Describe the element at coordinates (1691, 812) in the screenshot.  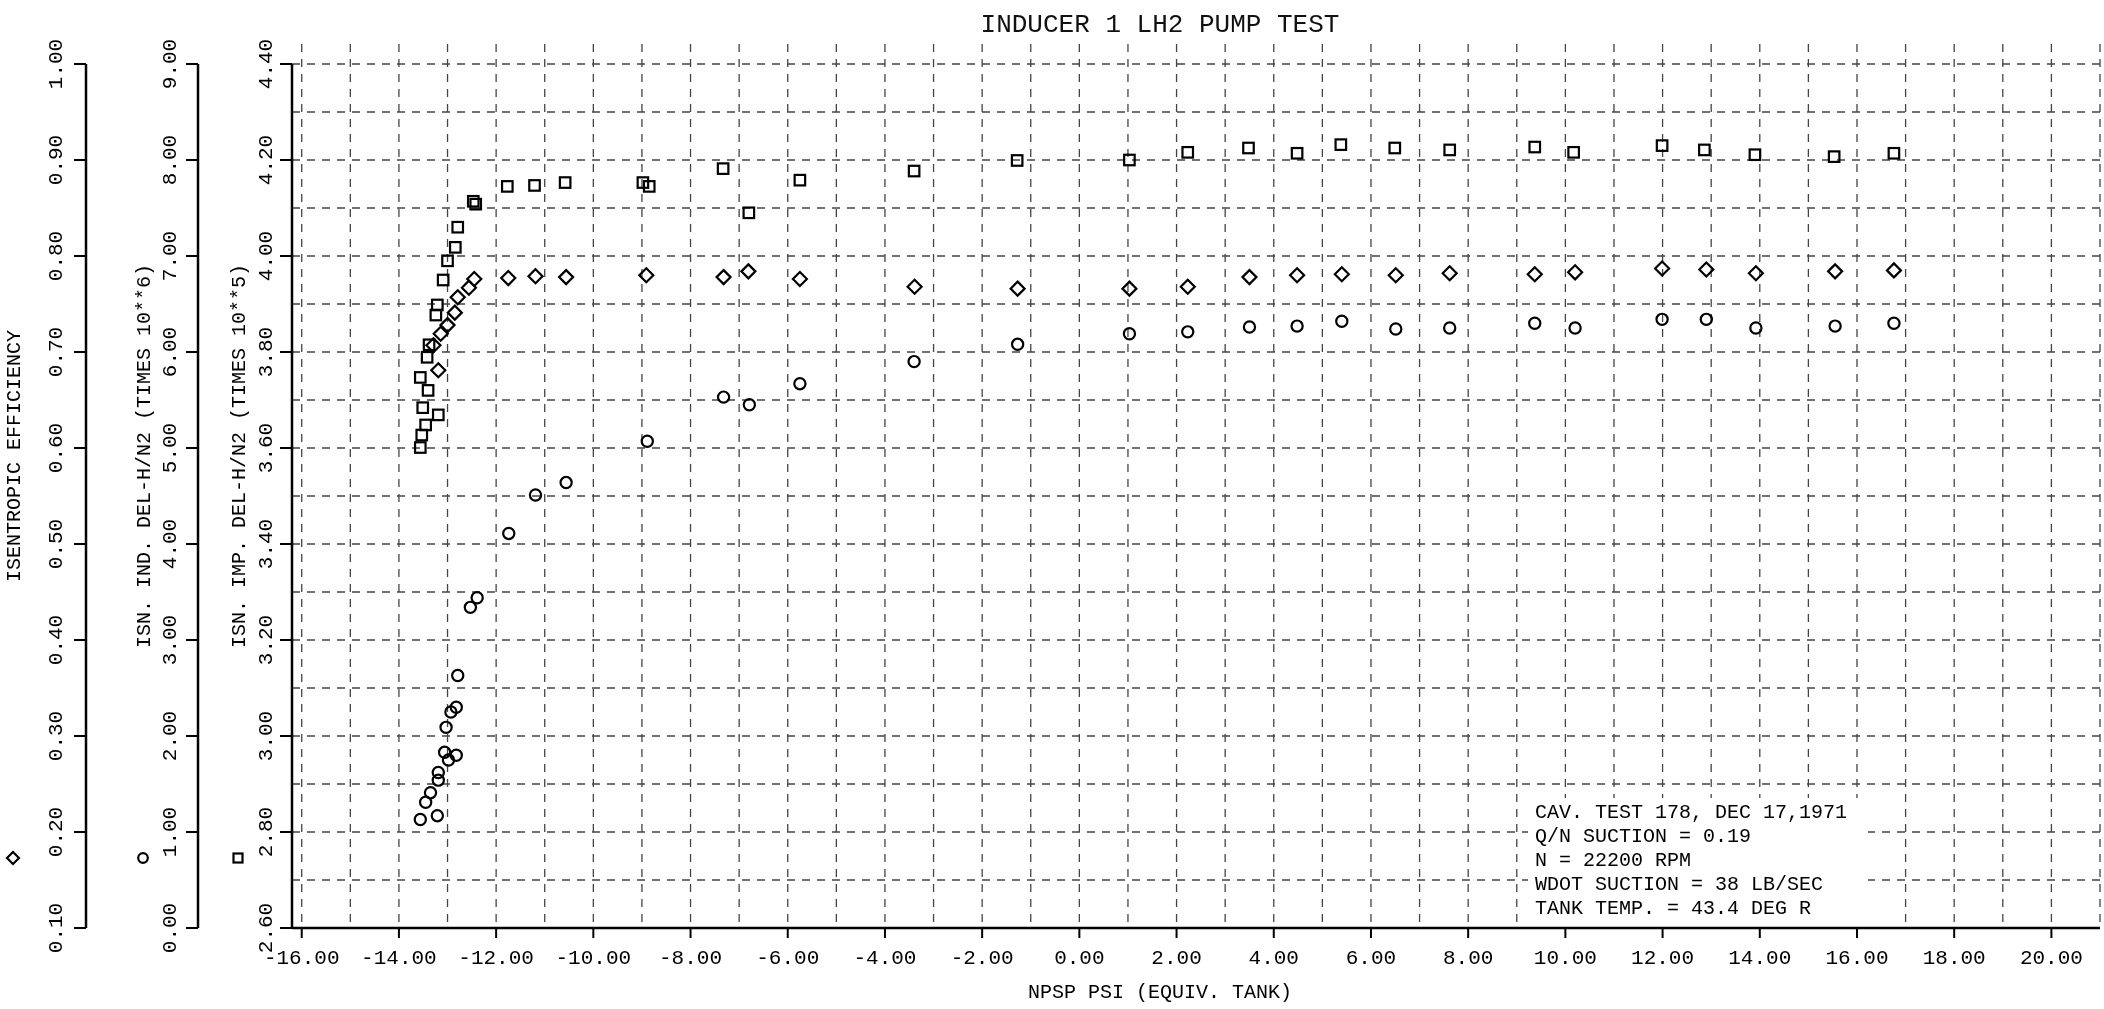
I see `annotation: CAV. TEST 178, DEC 17,1971` at that location.